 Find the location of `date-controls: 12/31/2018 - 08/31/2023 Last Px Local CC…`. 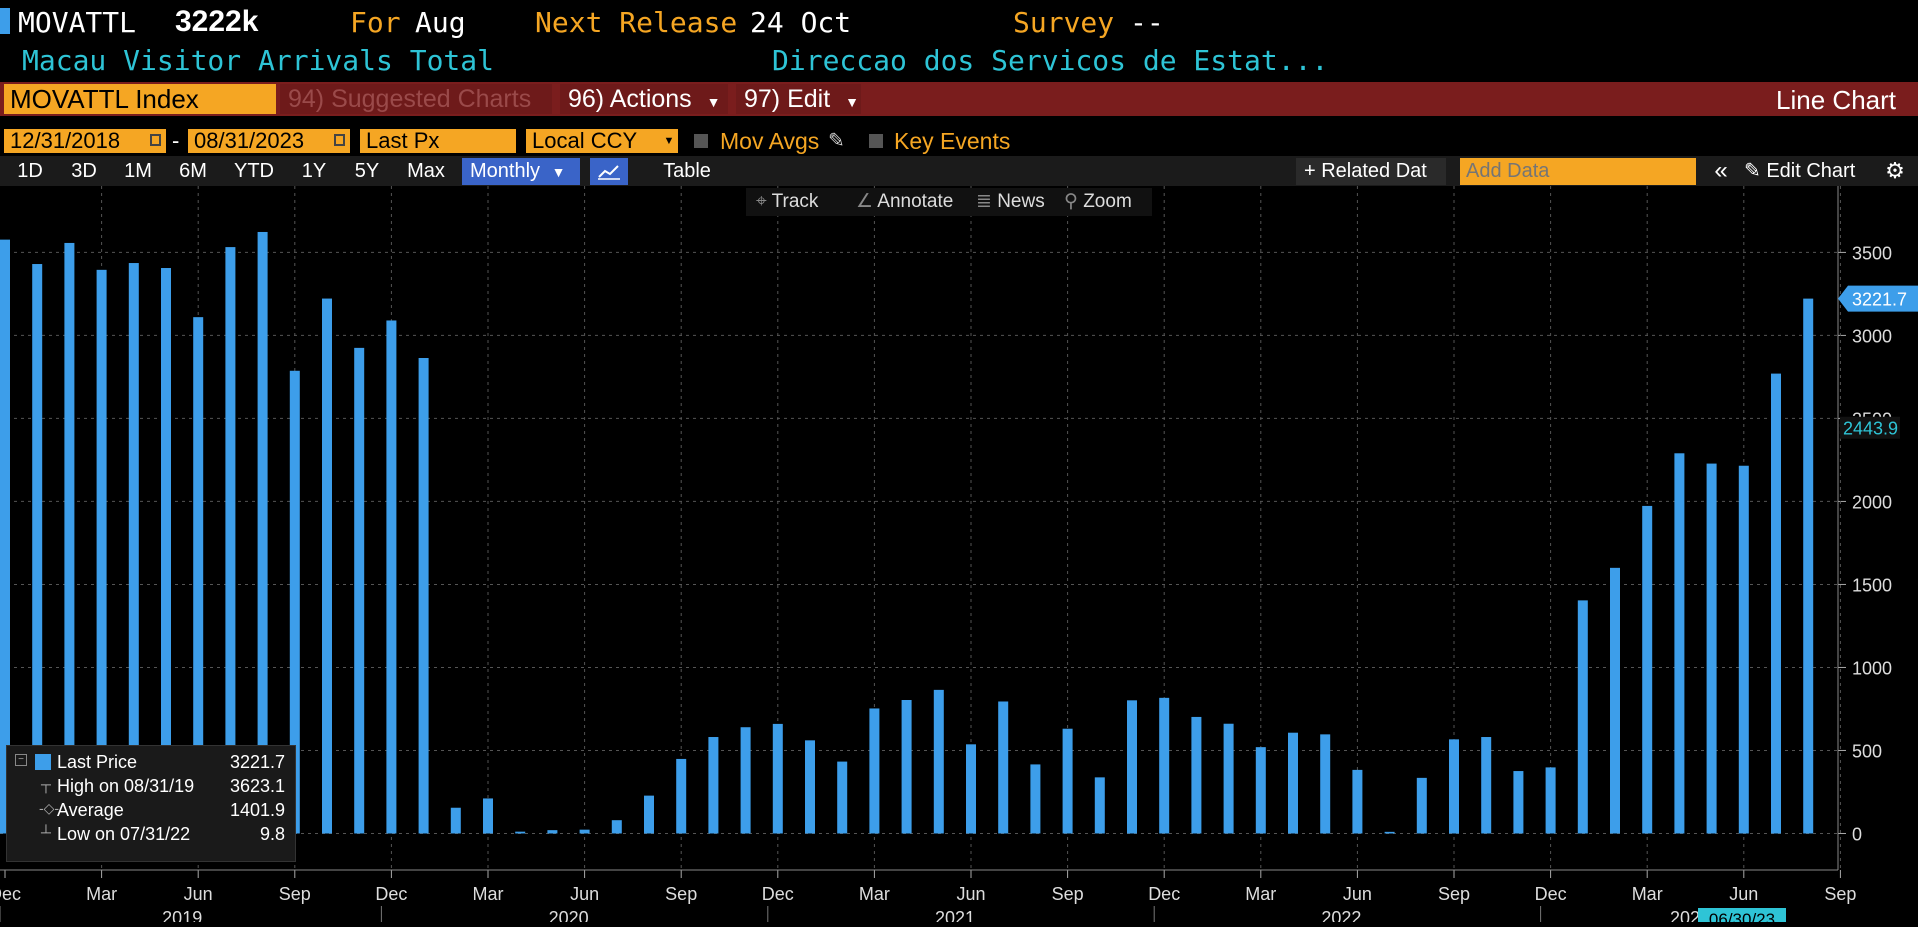

date-controls: 12/31/2018 - 08/31/2023 Last Px Local CC… is located at coordinates (959, 141).